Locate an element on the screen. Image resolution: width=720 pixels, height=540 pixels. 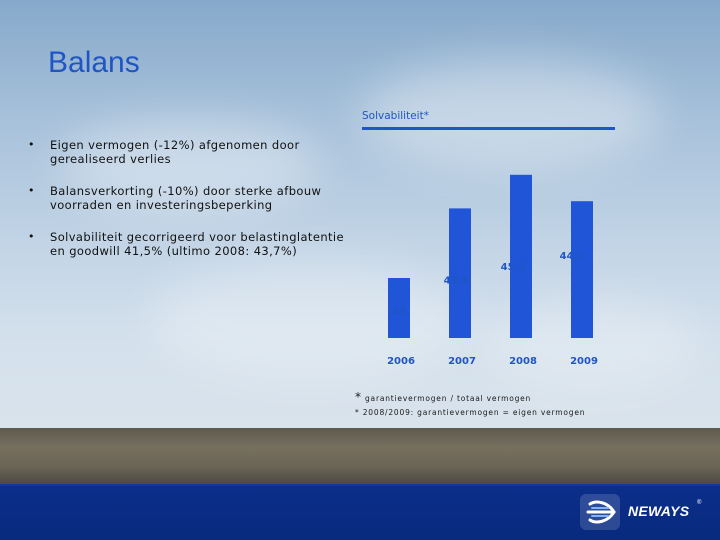
footnote-star: * is located at coordinates (358, 397).